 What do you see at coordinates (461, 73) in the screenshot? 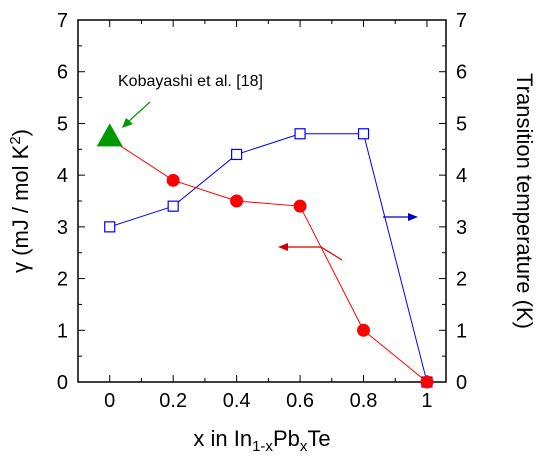
I see `y-right-tick-label: 6` at bounding box center [461, 73].